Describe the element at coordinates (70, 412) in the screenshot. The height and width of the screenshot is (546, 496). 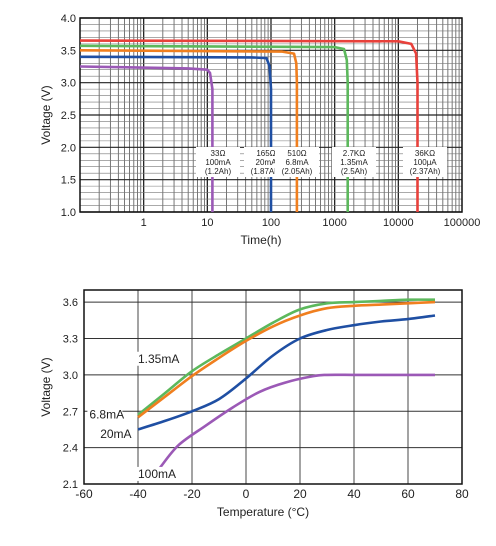
I see `y-tick-label: 2.7` at that location.